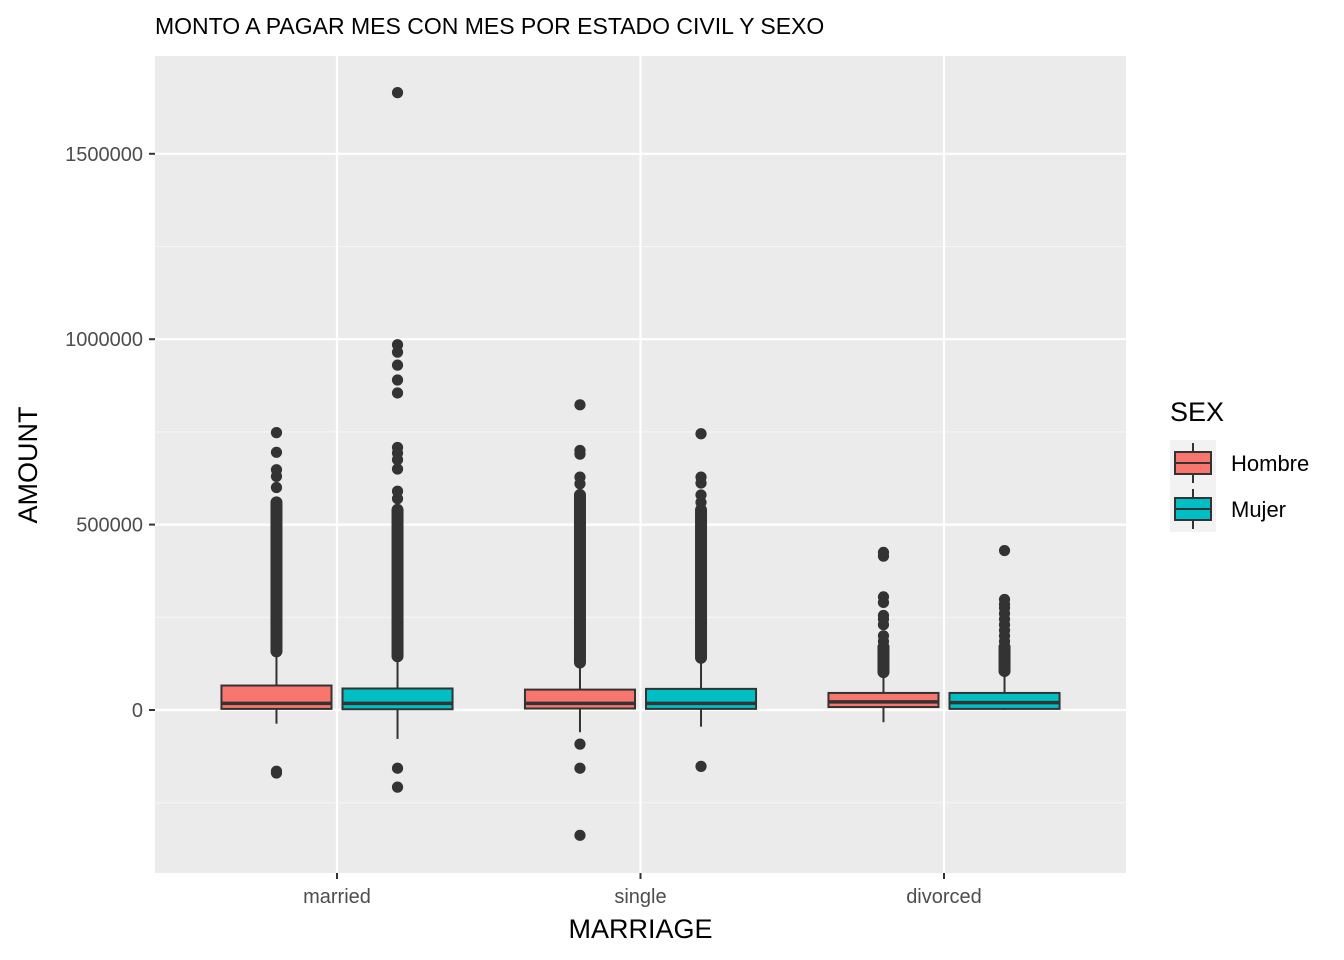 The height and width of the screenshot is (960, 1344). Describe the element at coordinates (701, 600) in the screenshot. I see `box-single-mujer` at that location.